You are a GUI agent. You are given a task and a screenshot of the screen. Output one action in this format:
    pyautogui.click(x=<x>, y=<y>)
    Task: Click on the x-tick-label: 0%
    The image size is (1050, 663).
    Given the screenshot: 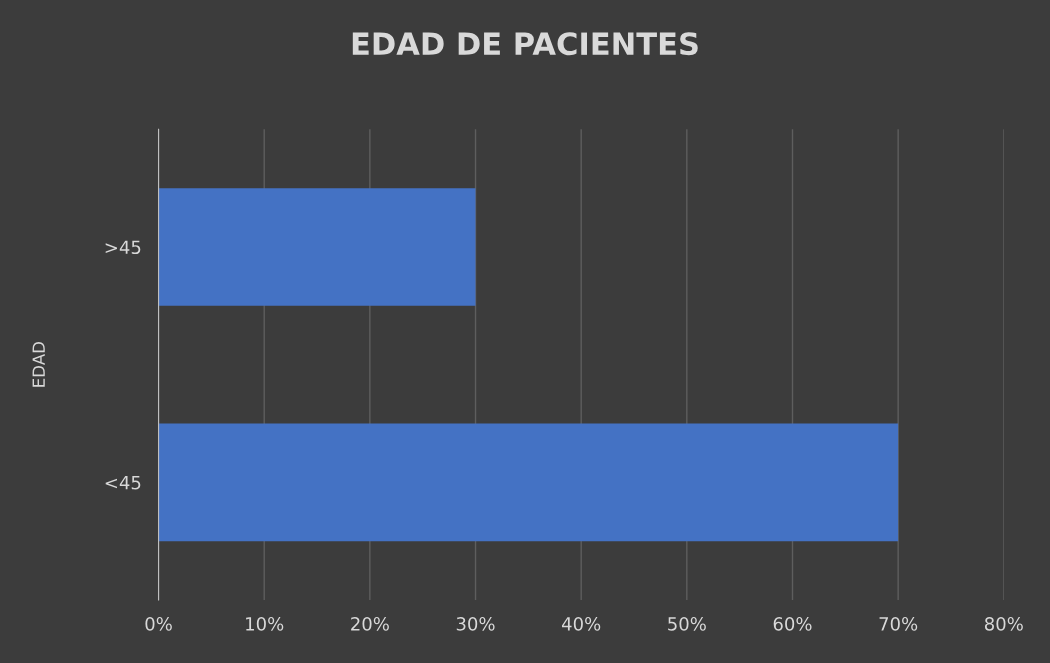 What is the action you would take?
    pyautogui.click(x=158, y=624)
    